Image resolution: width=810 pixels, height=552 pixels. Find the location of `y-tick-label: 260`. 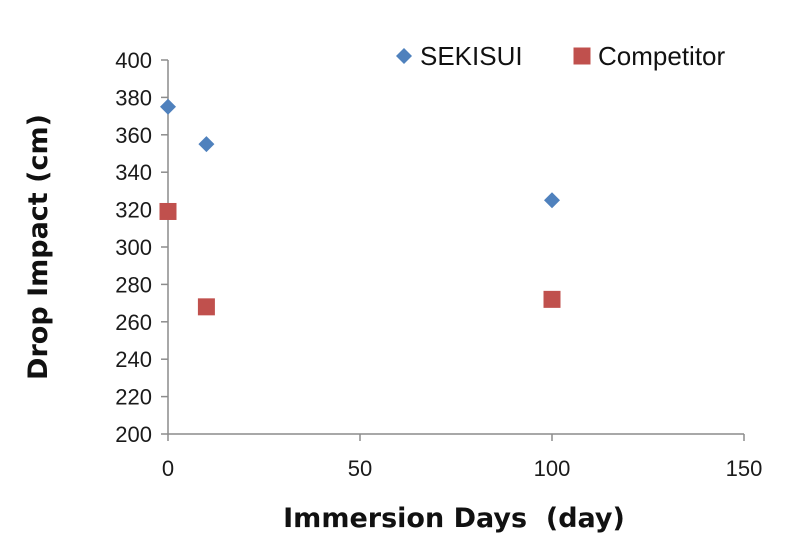

y-tick-label: 260 is located at coordinates (133, 322).